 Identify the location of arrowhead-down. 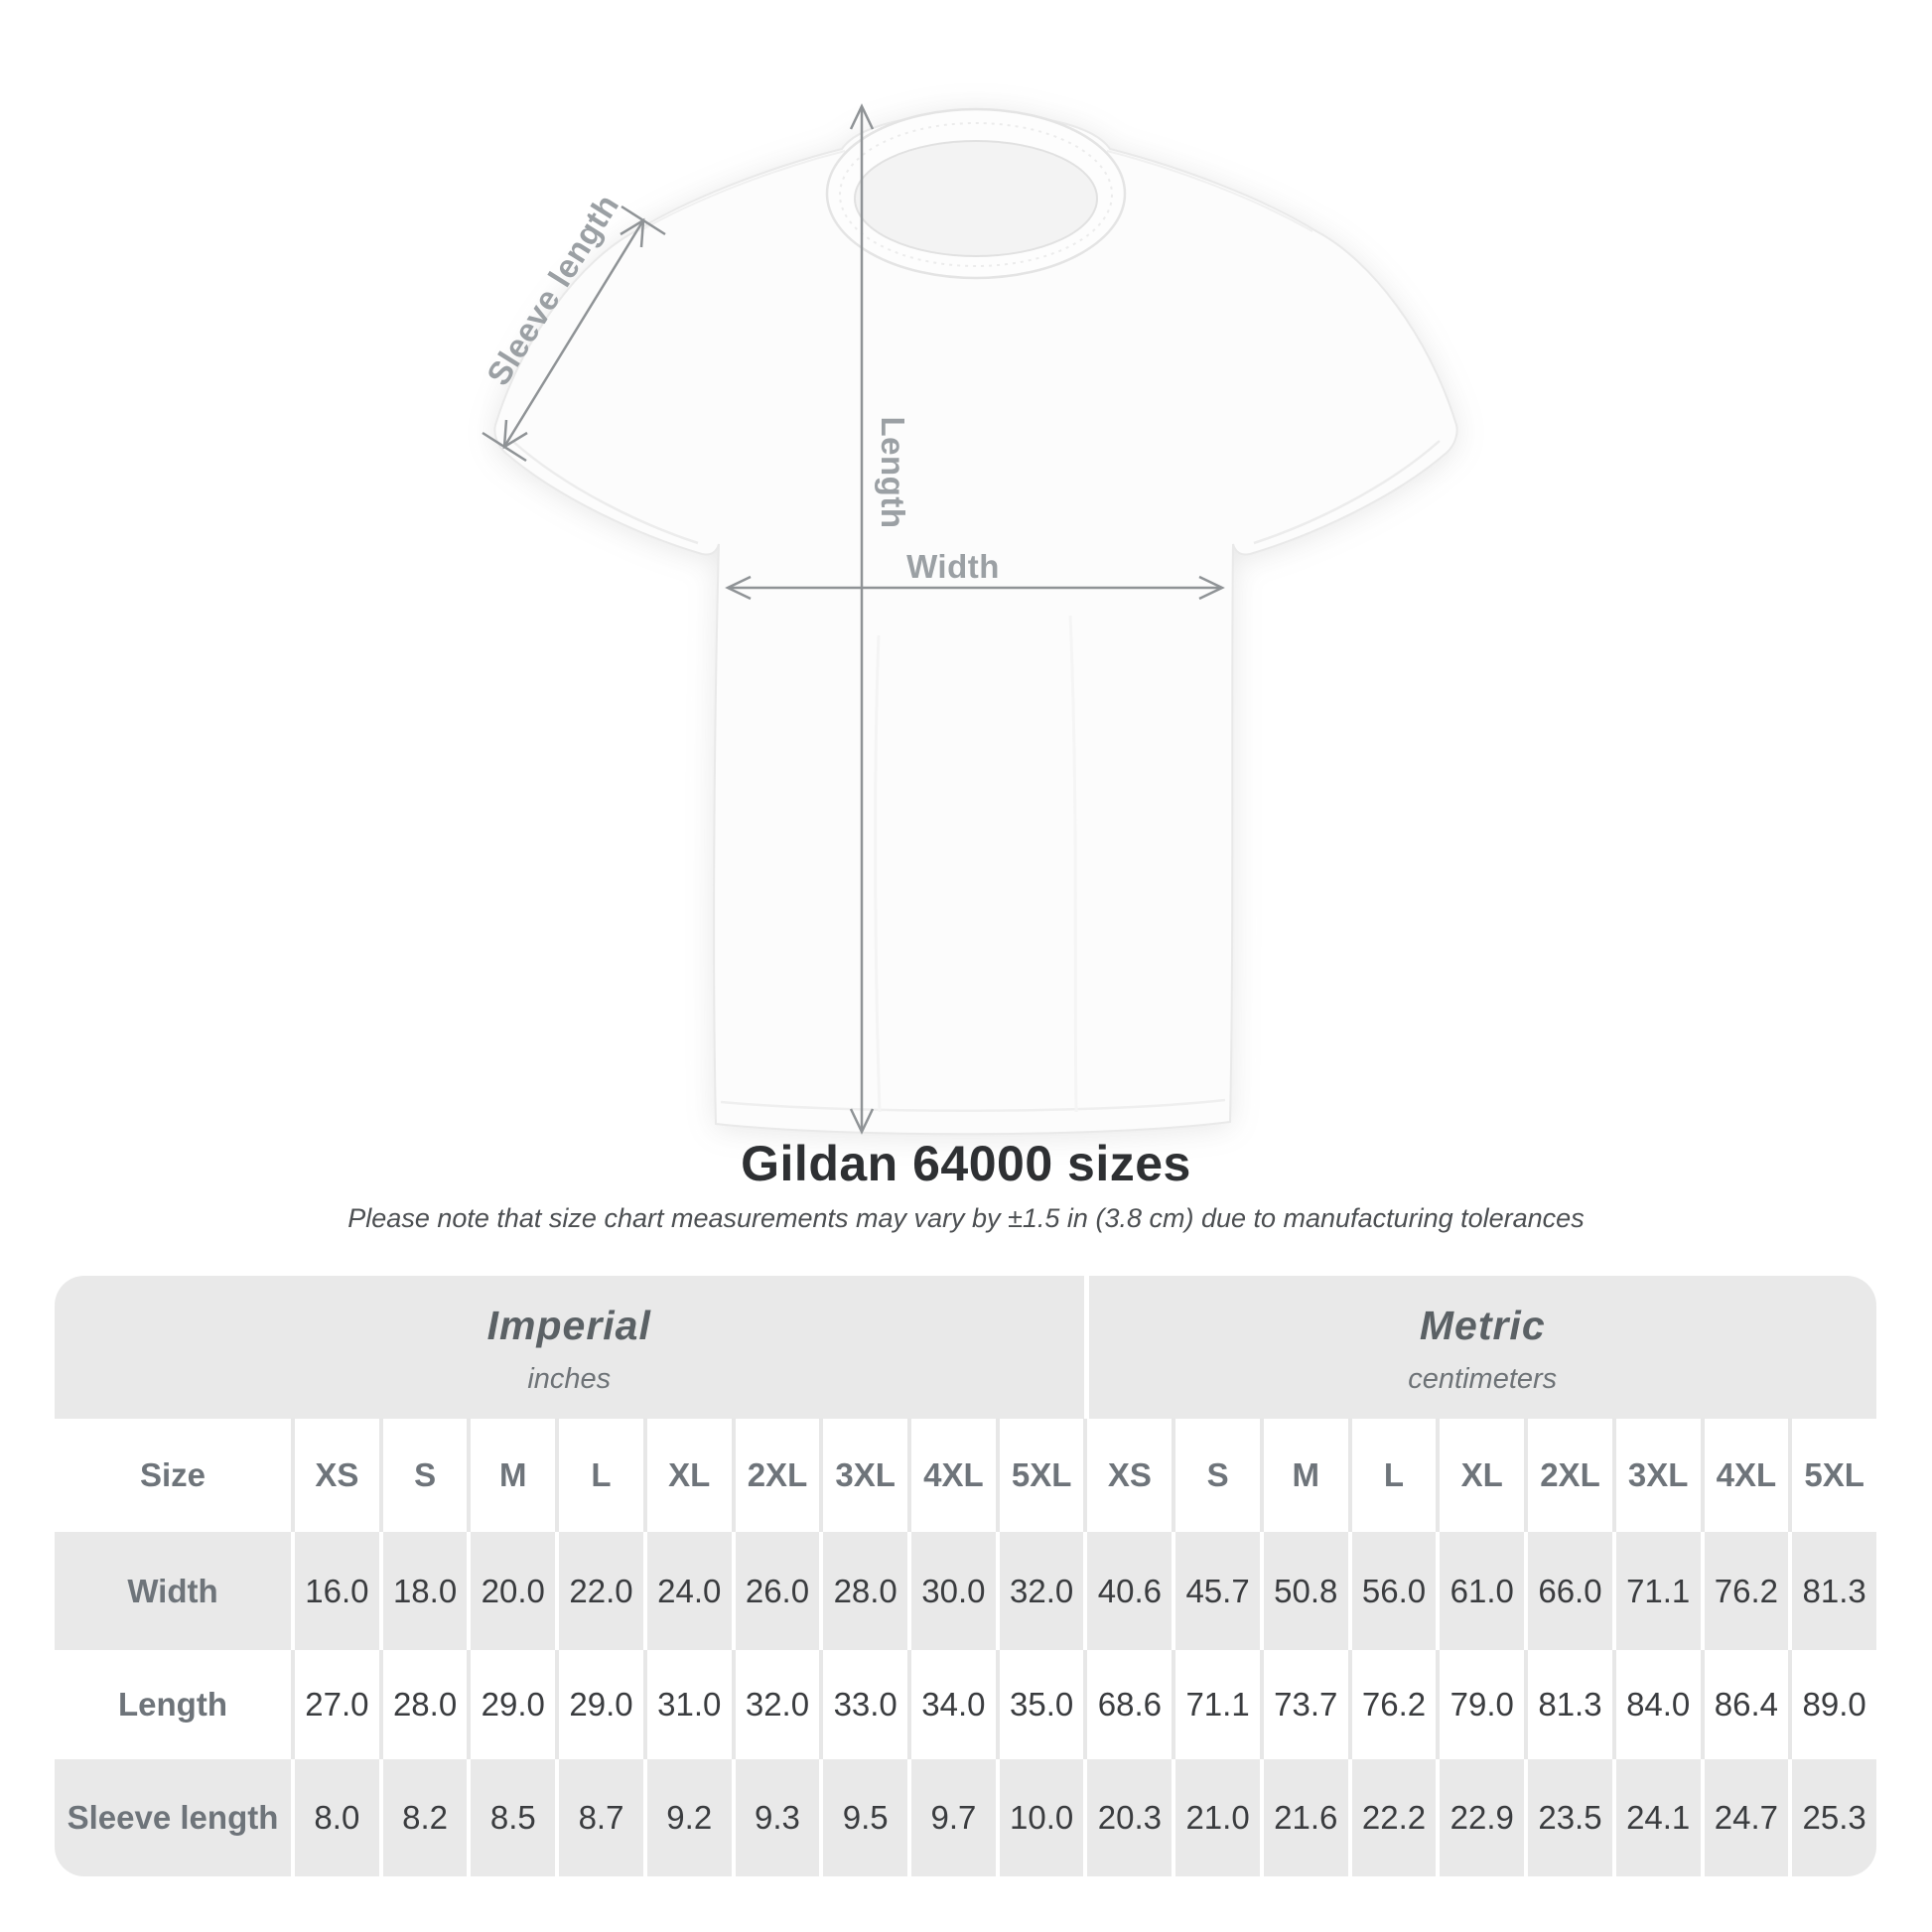
(862, 1122).